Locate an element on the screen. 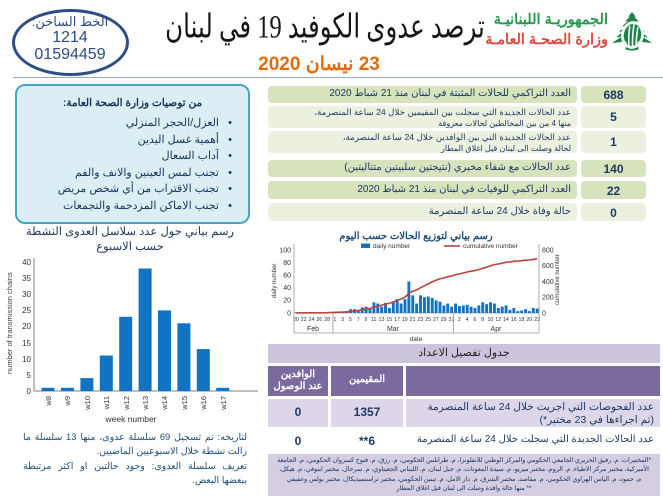  svg-text: Feb is located at coordinates (313, 329).